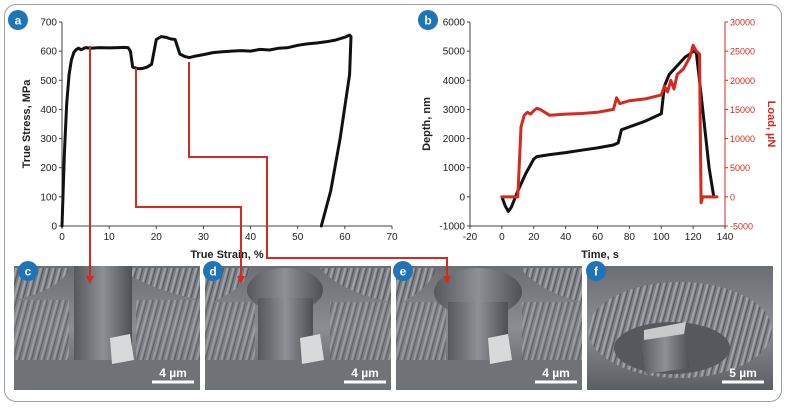 This screenshot has width=788, height=408. What do you see at coordinates (110, 237) in the screenshot?
I see `x-tick-label: 10` at bounding box center [110, 237].